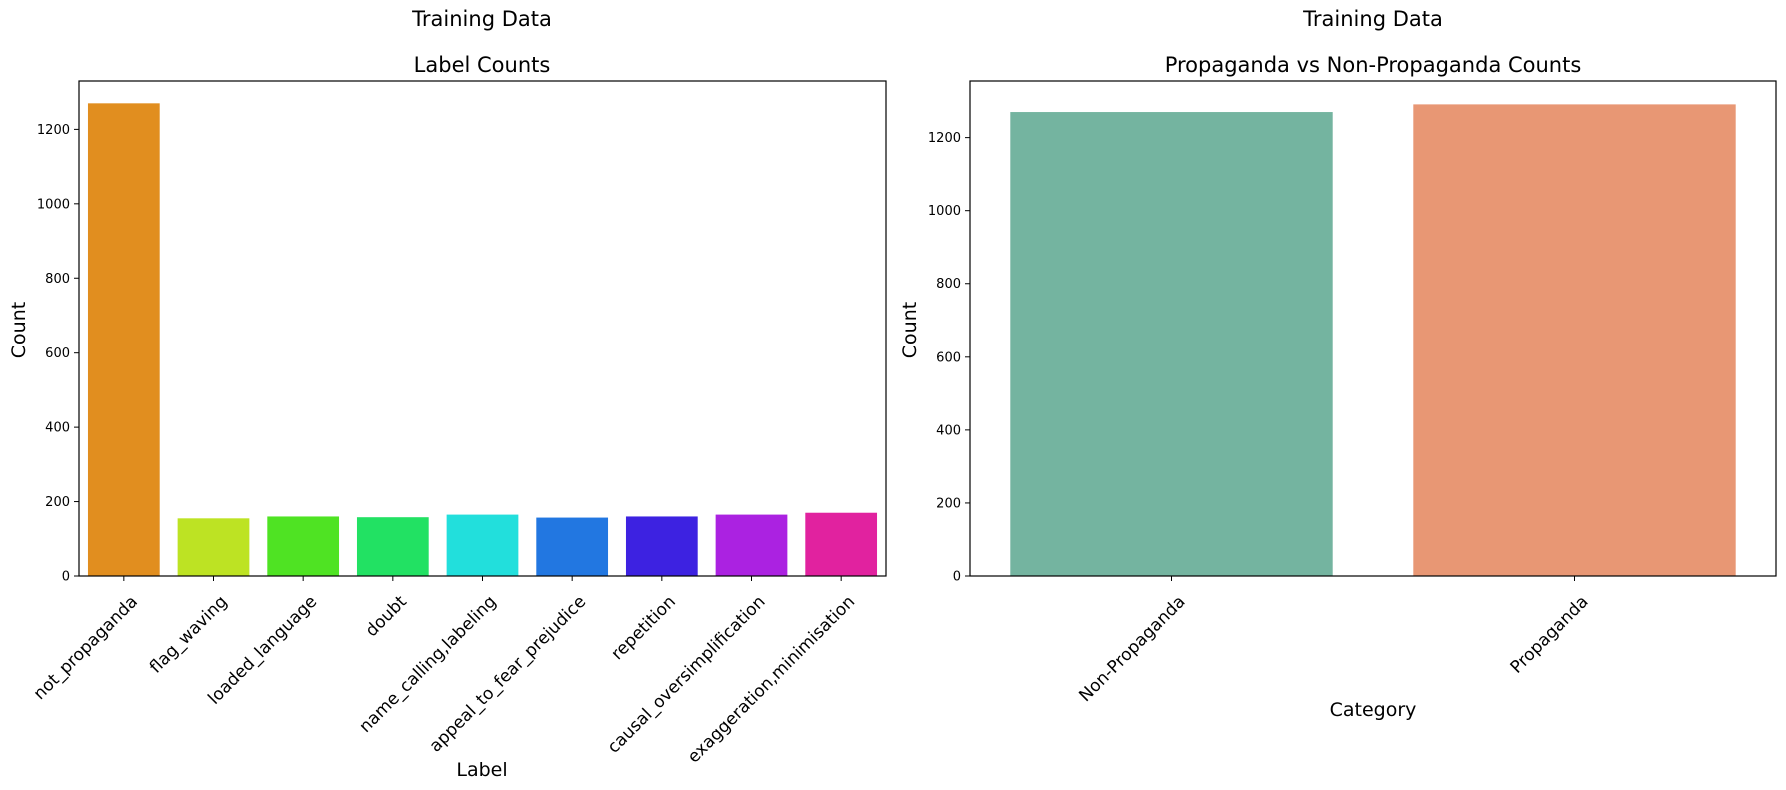 This screenshot has width=1786, height=790. I want to click on x-tick-label: Non-Propaganda, so click(1132, 649).